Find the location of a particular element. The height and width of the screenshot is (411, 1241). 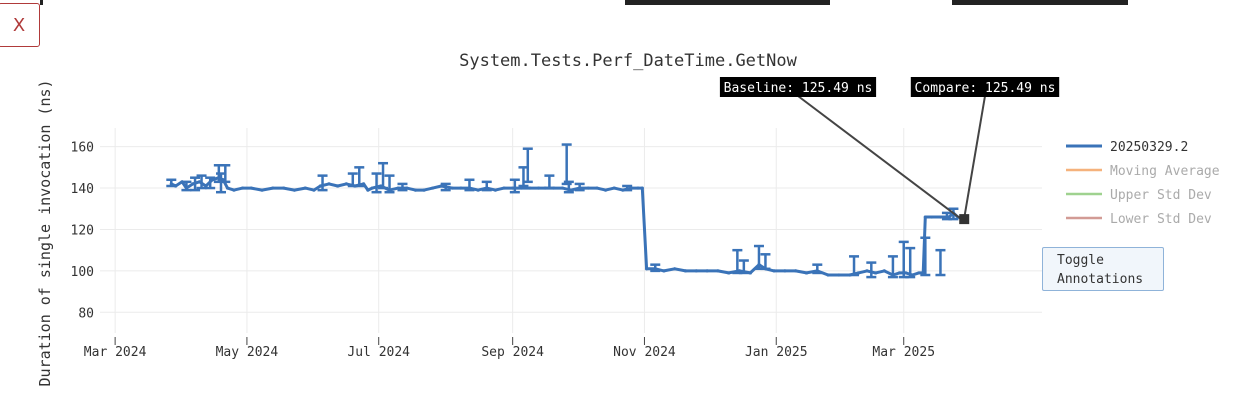

y-axis-label: Duration of single invocation (ns) is located at coordinates (45, 232).